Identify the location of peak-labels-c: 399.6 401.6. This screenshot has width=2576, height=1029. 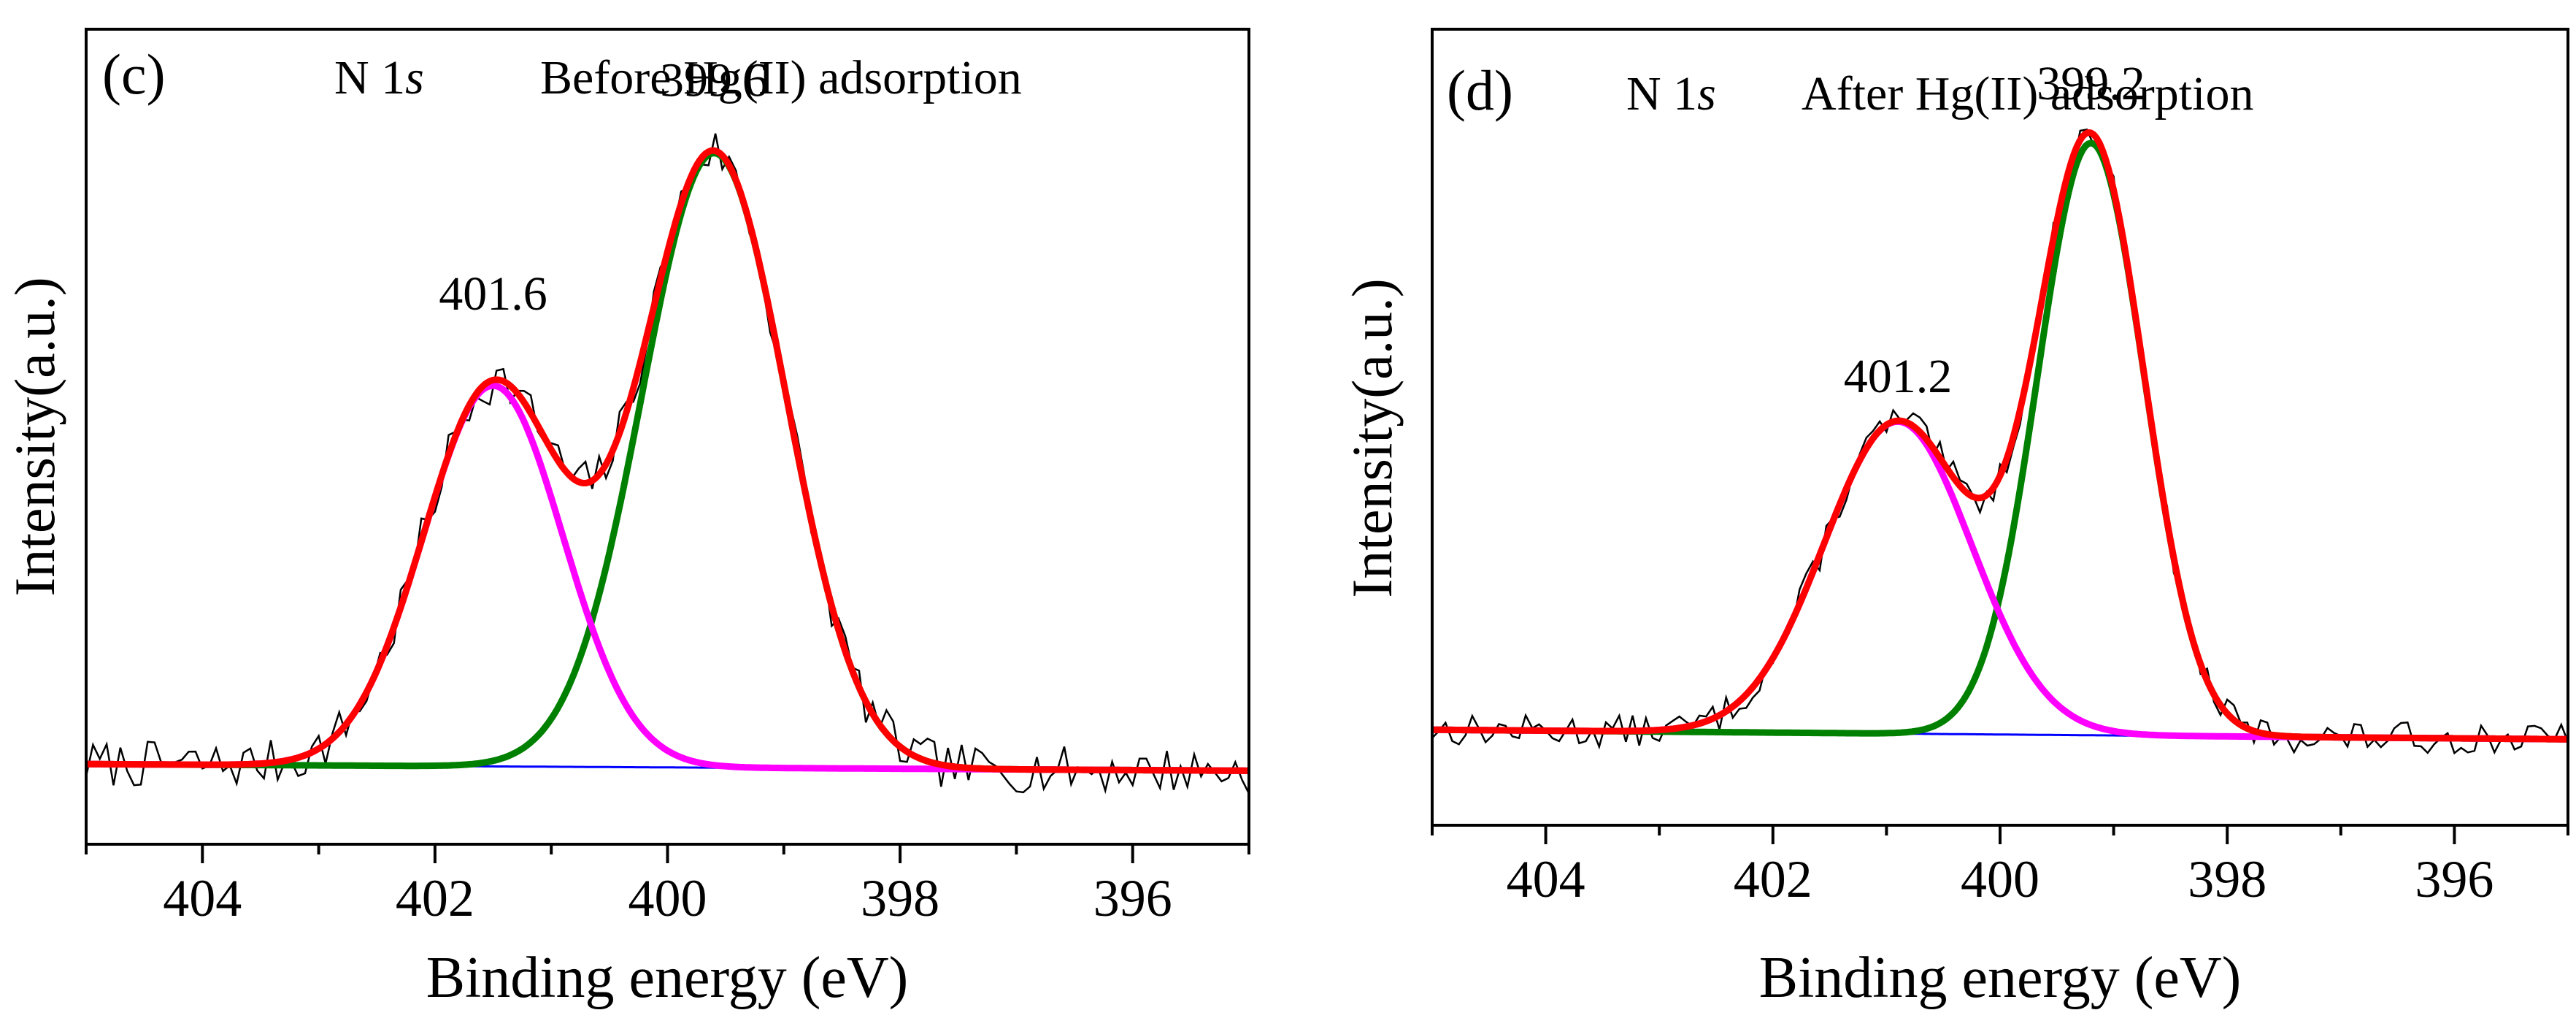
(603, 187).